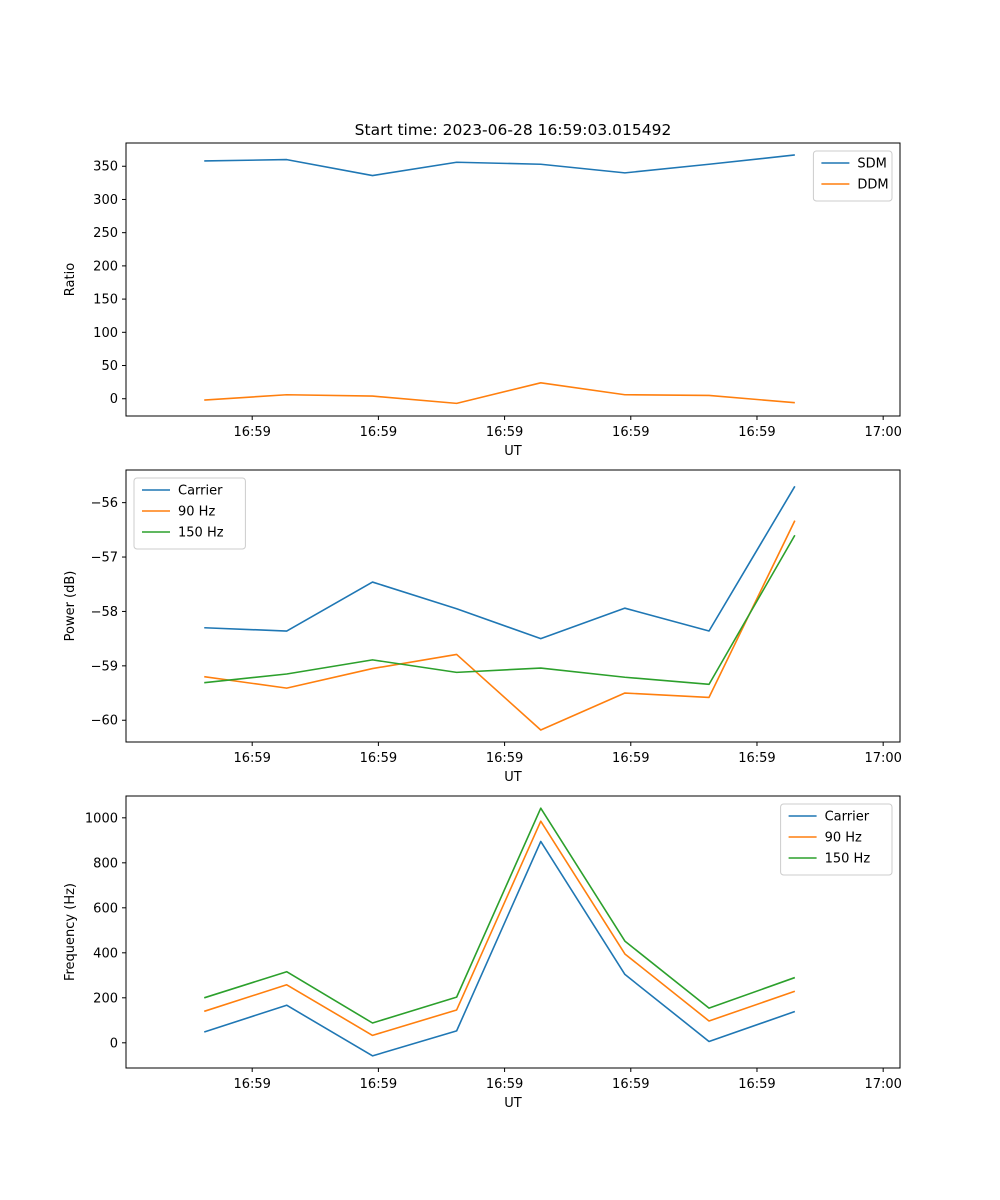 This screenshot has height=1200, width=1000. What do you see at coordinates (105, 167) in the screenshot?
I see `y-tick-label: 350` at bounding box center [105, 167].